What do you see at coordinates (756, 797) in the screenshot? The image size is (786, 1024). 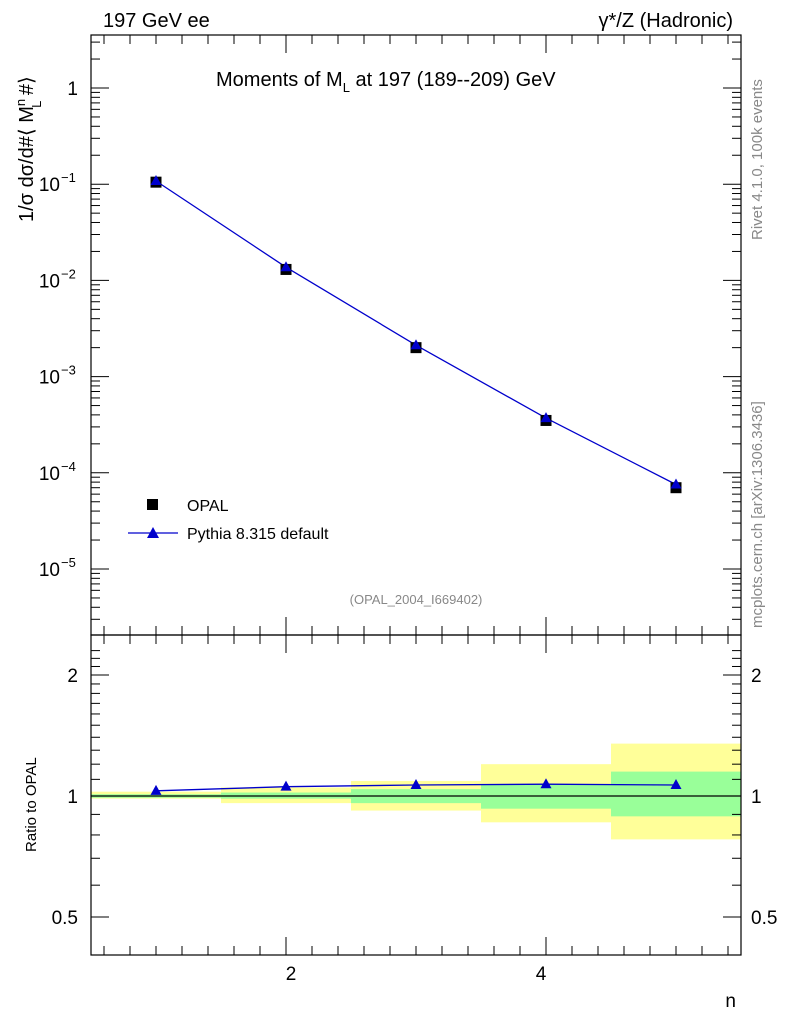 I see `ratio-tick-label-right-1: 1` at bounding box center [756, 797].